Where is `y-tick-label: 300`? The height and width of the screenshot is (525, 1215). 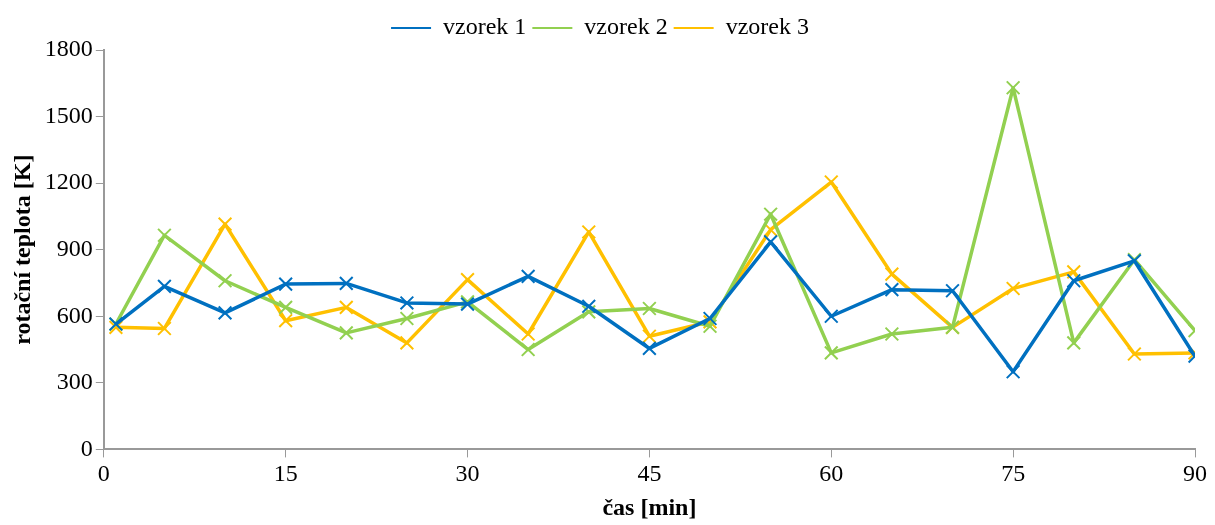 y-tick-label: 300 is located at coordinates (74, 381).